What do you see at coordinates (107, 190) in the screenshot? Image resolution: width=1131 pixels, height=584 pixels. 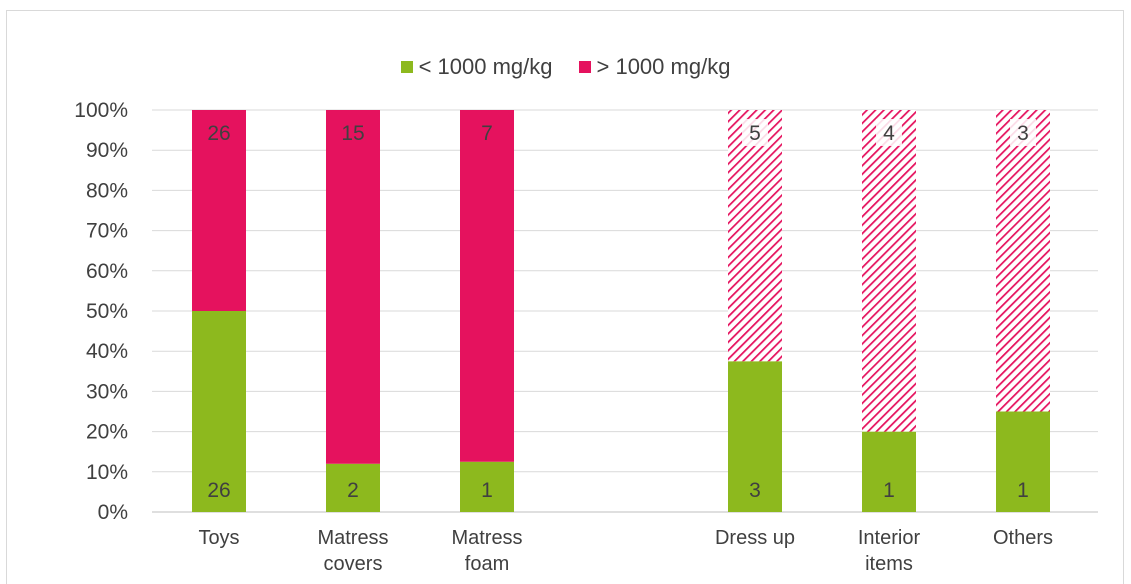 I see `y-tick-label: 80%` at bounding box center [107, 190].